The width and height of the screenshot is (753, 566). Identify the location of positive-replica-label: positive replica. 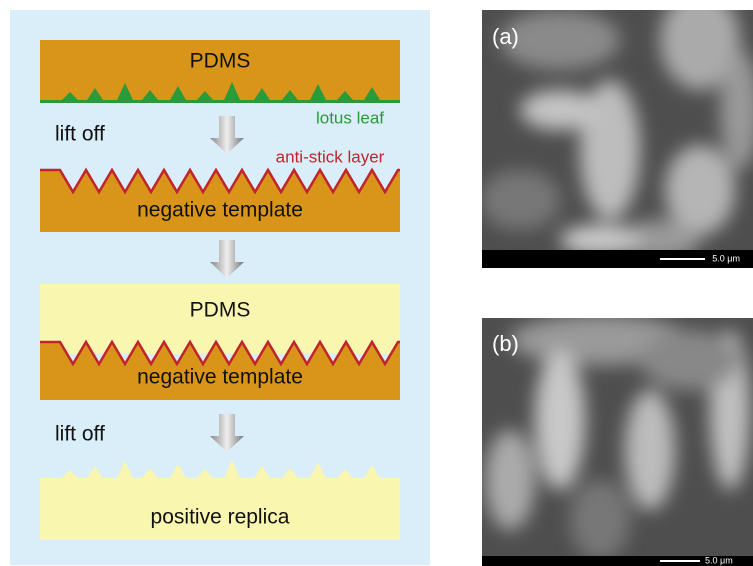
(220, 517).